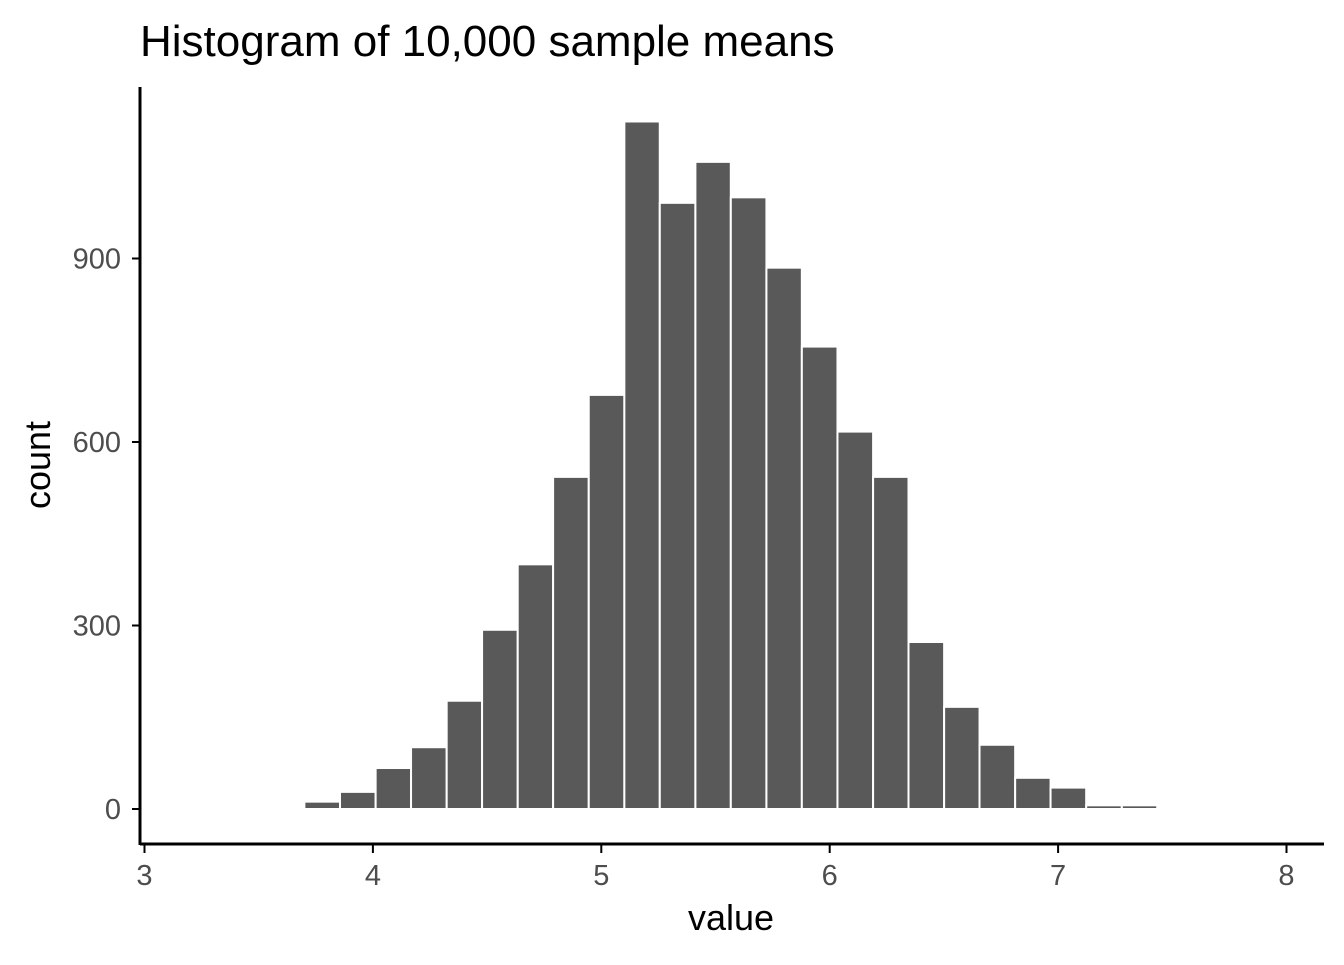 Image resolution: width=1344 pixels, height=965 pixels. What do you see at coordinates (1286, 876) in the screenshot?
I see `x-tick-label-8: 8` at bounding box center [1286, 876].